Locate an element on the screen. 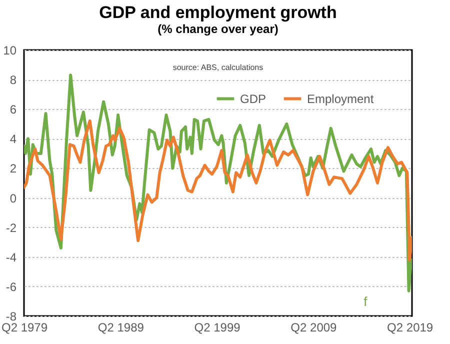  x-tick-label: Q2 1999 is located at coordinates (217, 327).